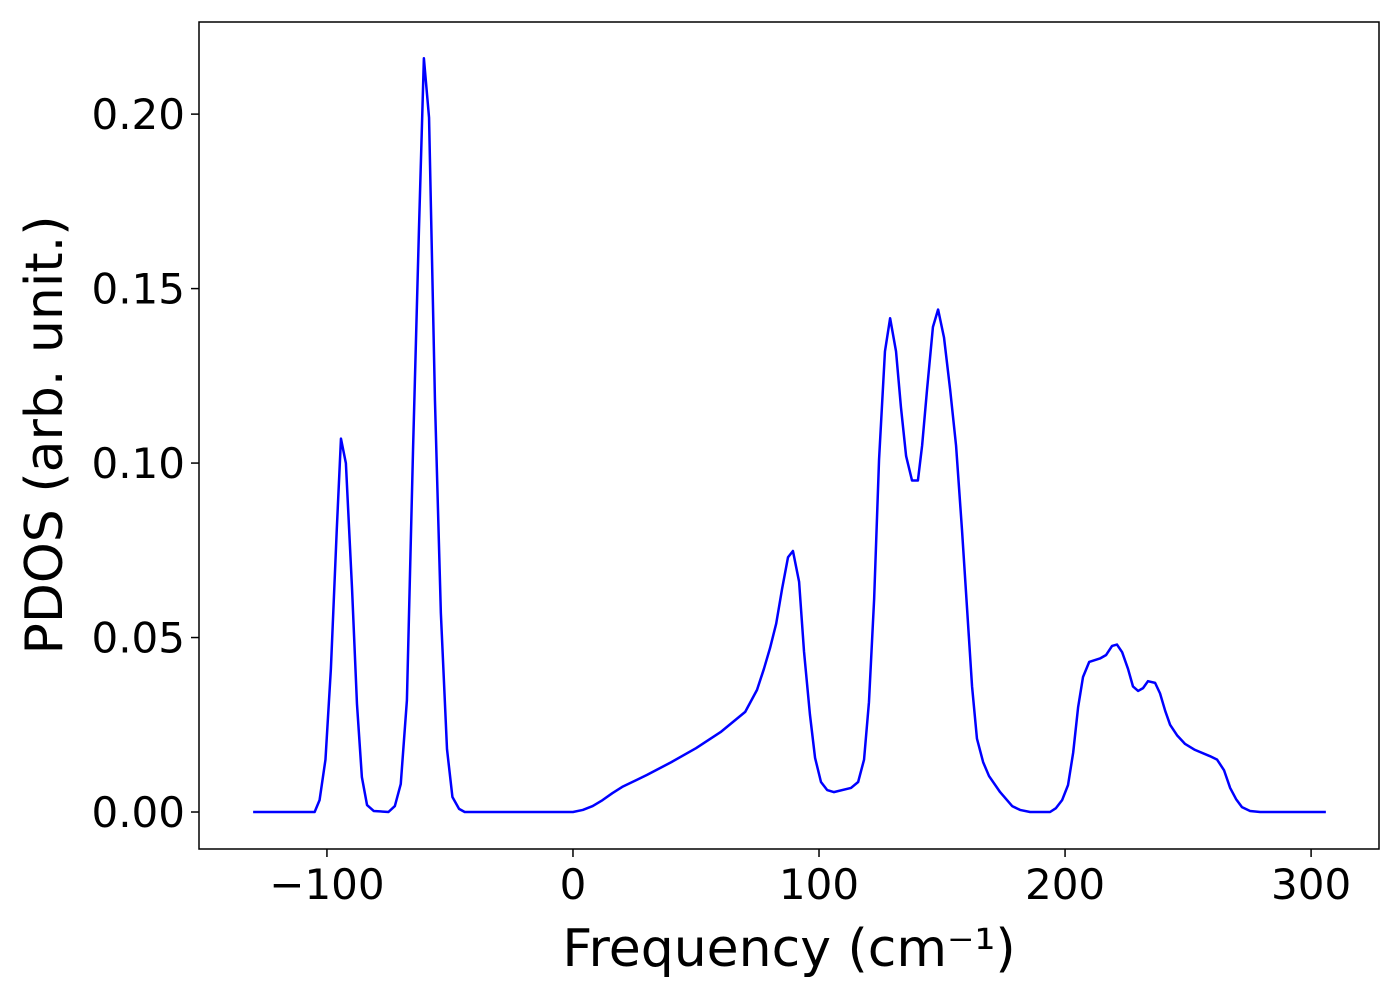 Image resolution: width=1400 pixels, height=1000 pixels. Describe the element at coordinates (138, 638) in the screenshot. I see `y-tick-label: 0.05` at that location.